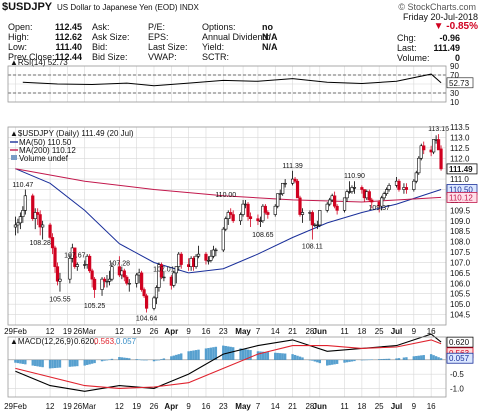 This screenshot has width=480, height=413. I want to click on x-axis-label: Jul, so click(397, 331).